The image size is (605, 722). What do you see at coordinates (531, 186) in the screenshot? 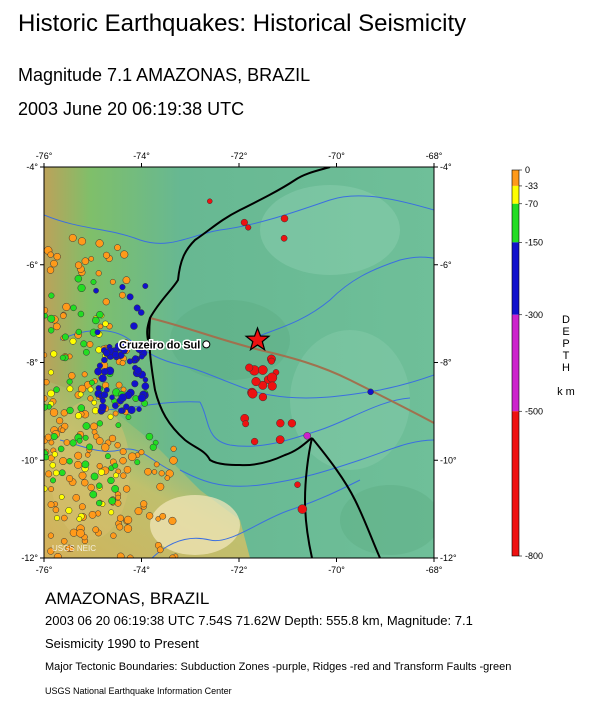
I see `legend-depth-label: -33` at bounding box center [531, 186].